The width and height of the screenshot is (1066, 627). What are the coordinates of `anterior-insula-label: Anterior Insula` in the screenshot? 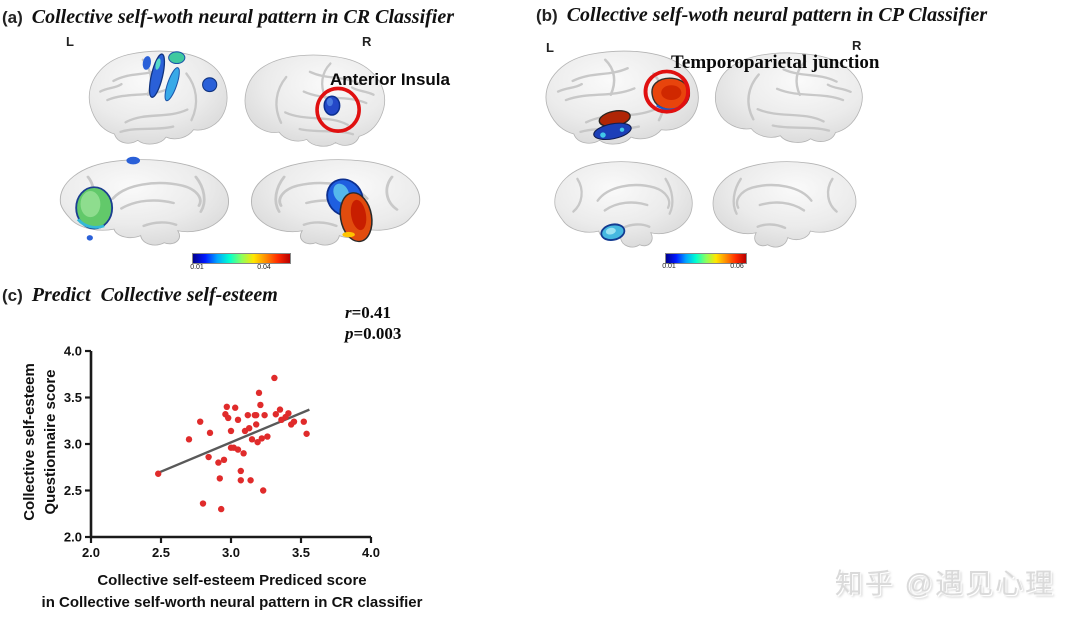 It's located at (390, 79).